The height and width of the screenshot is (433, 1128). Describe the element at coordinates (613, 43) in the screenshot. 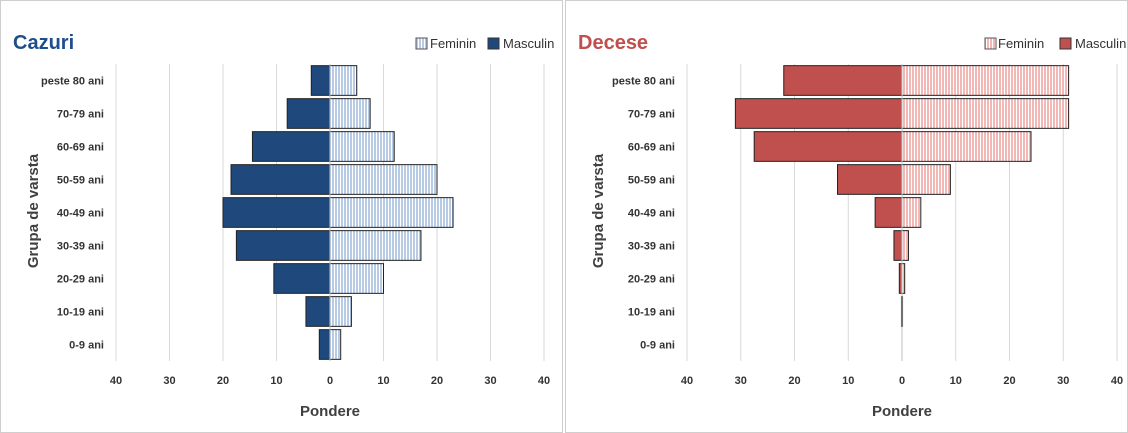

I see `chart-title: Decese` at that location.